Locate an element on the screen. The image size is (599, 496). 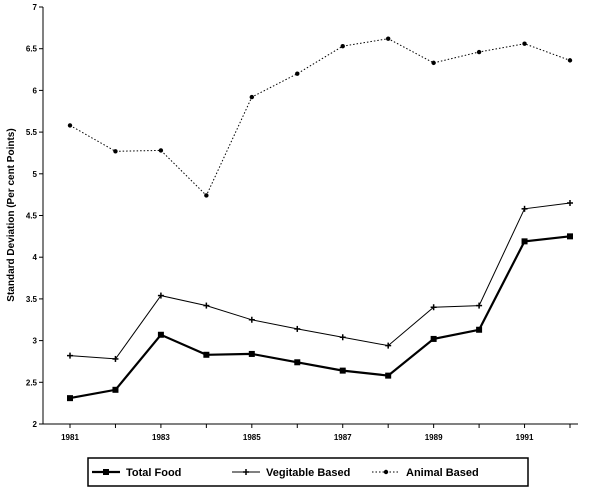
y-tick-label: 3 is located at coordinates (35, 341).